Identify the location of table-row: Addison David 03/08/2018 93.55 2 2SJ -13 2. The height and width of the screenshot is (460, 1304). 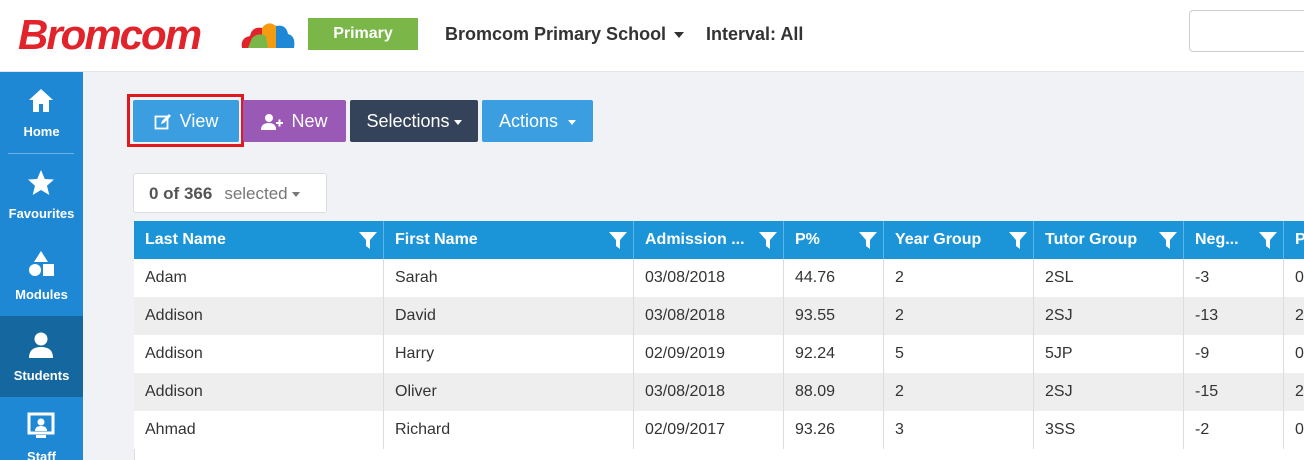
(719, 316).